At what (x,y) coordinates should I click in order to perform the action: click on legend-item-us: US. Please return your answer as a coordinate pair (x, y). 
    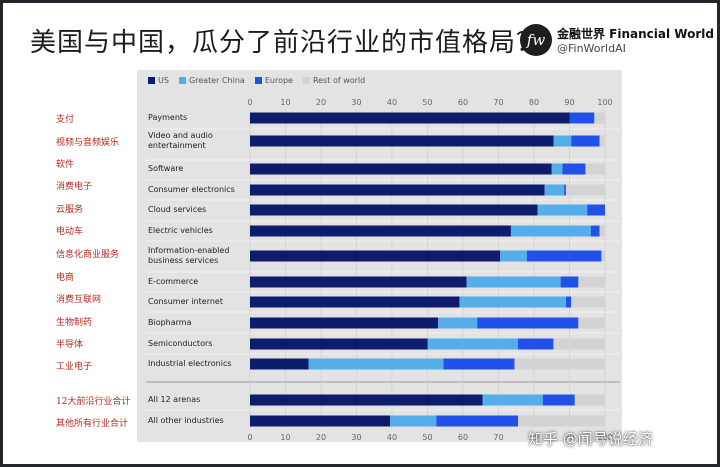
    Looking at the image, I should click on (158, 80).